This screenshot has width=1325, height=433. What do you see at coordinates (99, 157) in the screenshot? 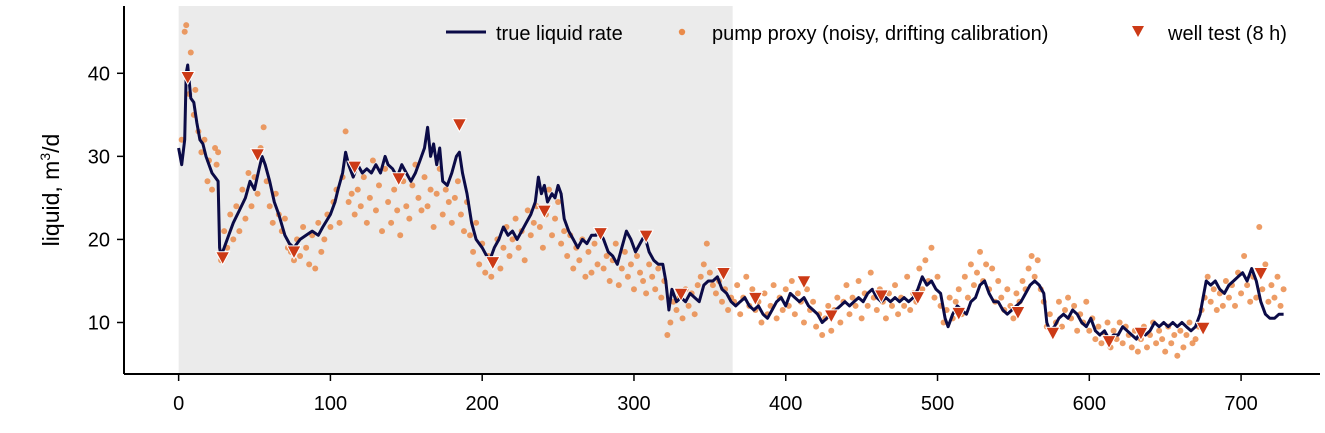
I see `y-tick-label: 30` at bounding box center [99, 157].